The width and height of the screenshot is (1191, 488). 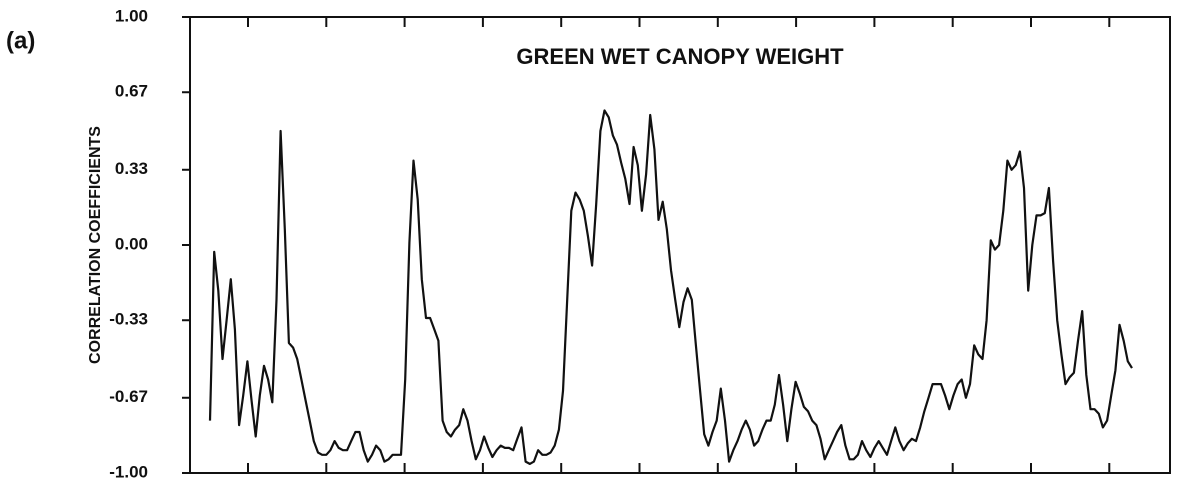 I want to click on y-tick-label: 0.00, so click(x=131, y=243).